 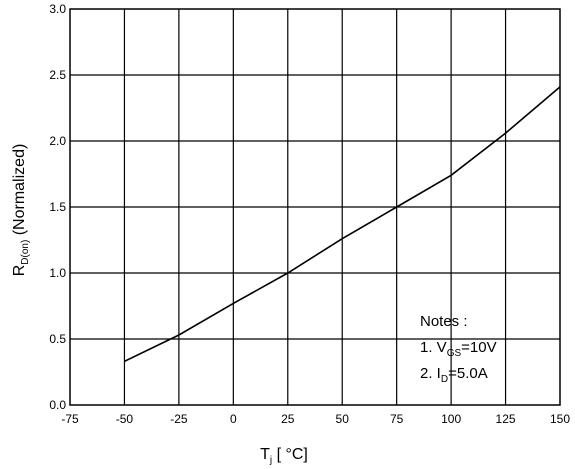 What do you see at coordinates (125, 419) in the screenshot?
I see `x-tick-label: -50` at bounding box center [125, 419].